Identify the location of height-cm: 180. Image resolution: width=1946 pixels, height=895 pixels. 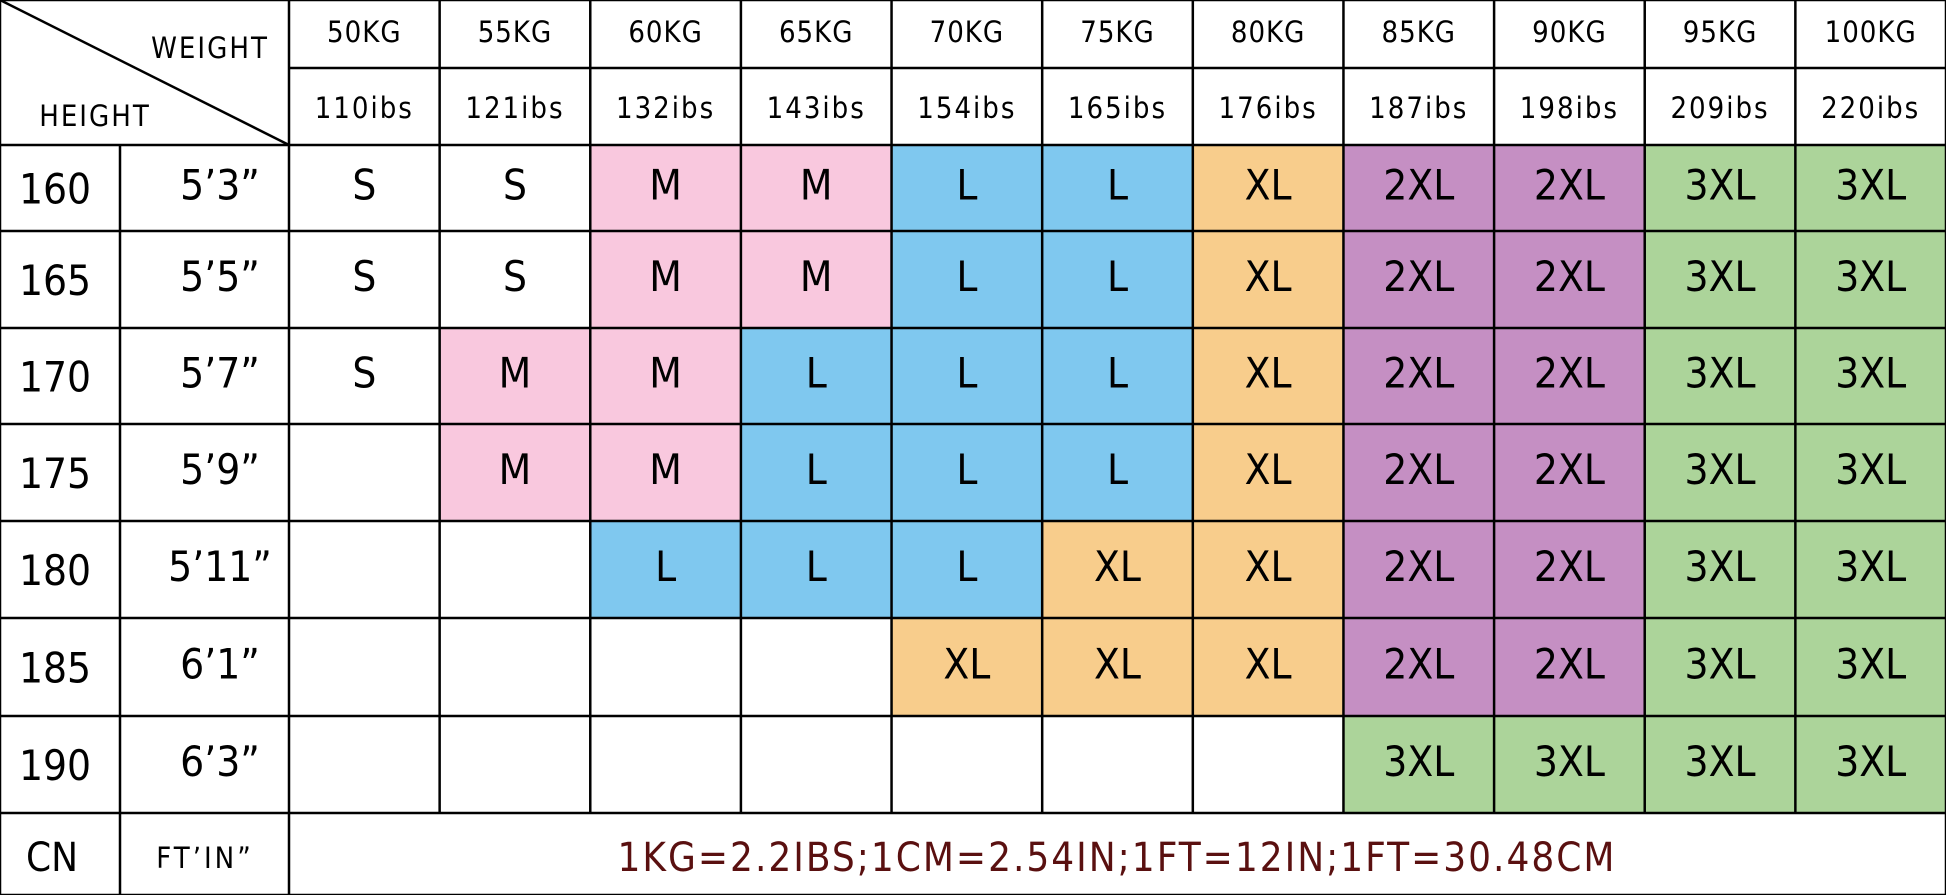
(55, 570).